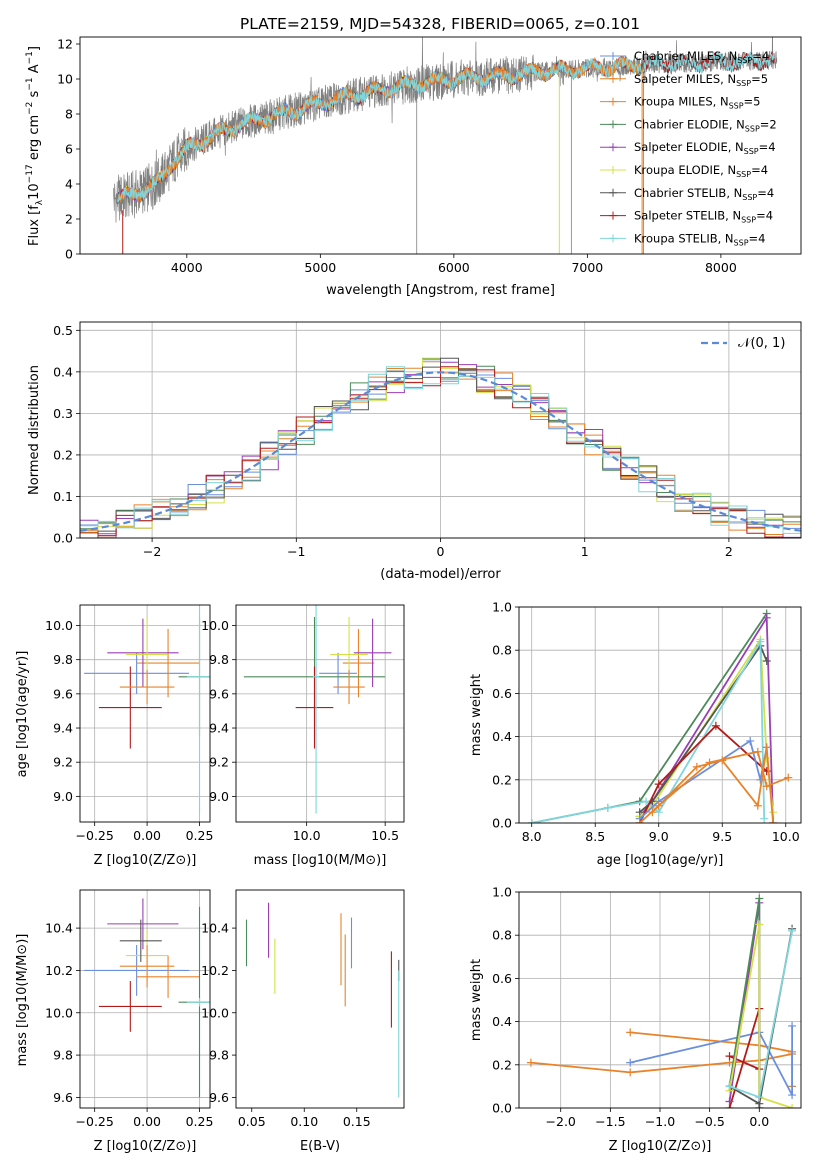 The width and height of the screenshot is (819, 1170). I want to click on legend-name: Salpeter STELIB, so click(679, 216).